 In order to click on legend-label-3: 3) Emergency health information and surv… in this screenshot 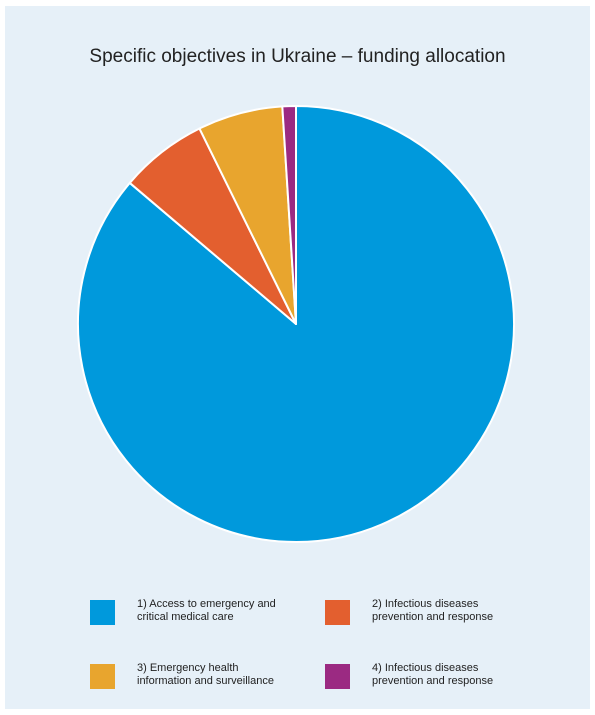, I will do `click(205, 674)`.